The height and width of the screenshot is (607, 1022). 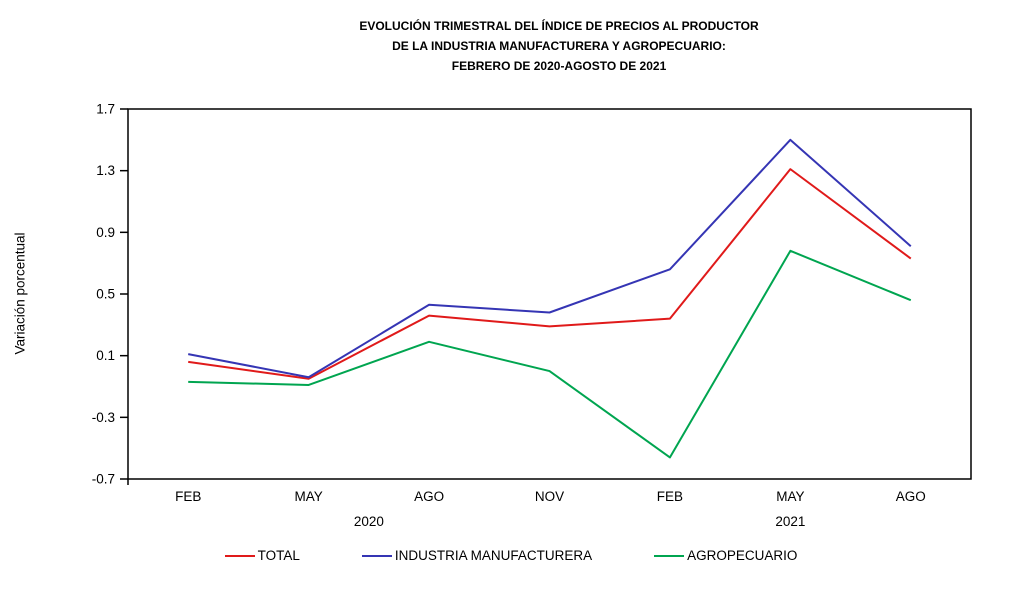 What do you see at coordinates (790, 521) in the screenshot?
I see `x-year-label: 2021` at bounding box center [790, 521].